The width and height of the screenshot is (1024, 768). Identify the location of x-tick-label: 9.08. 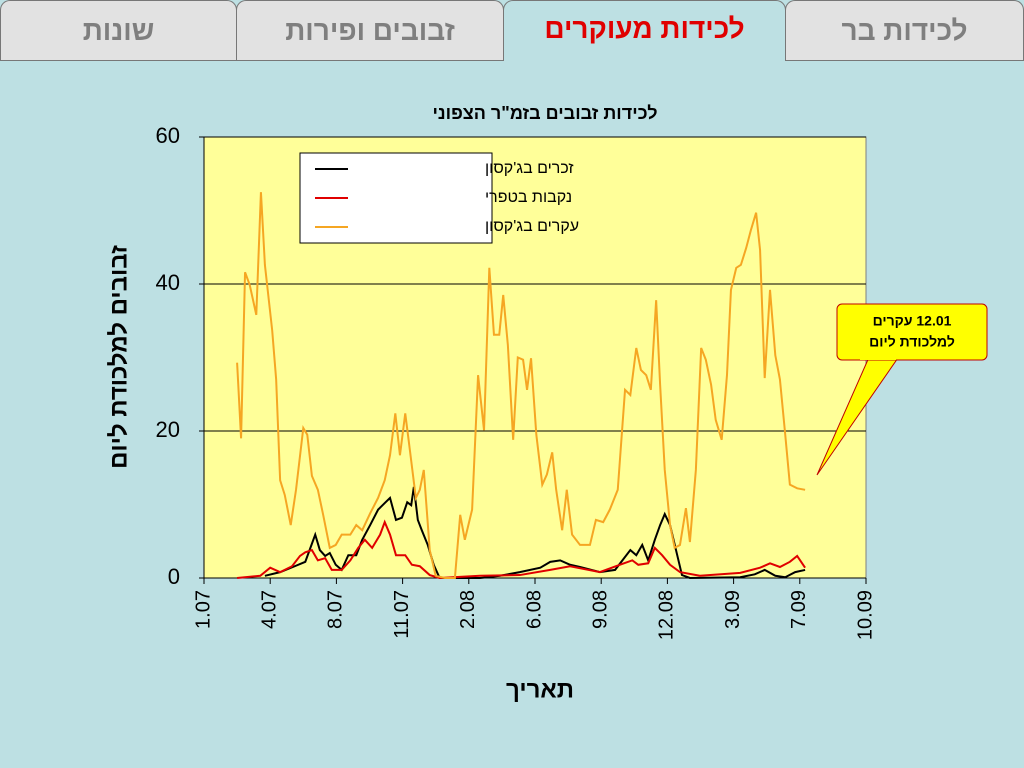
(600, 609).